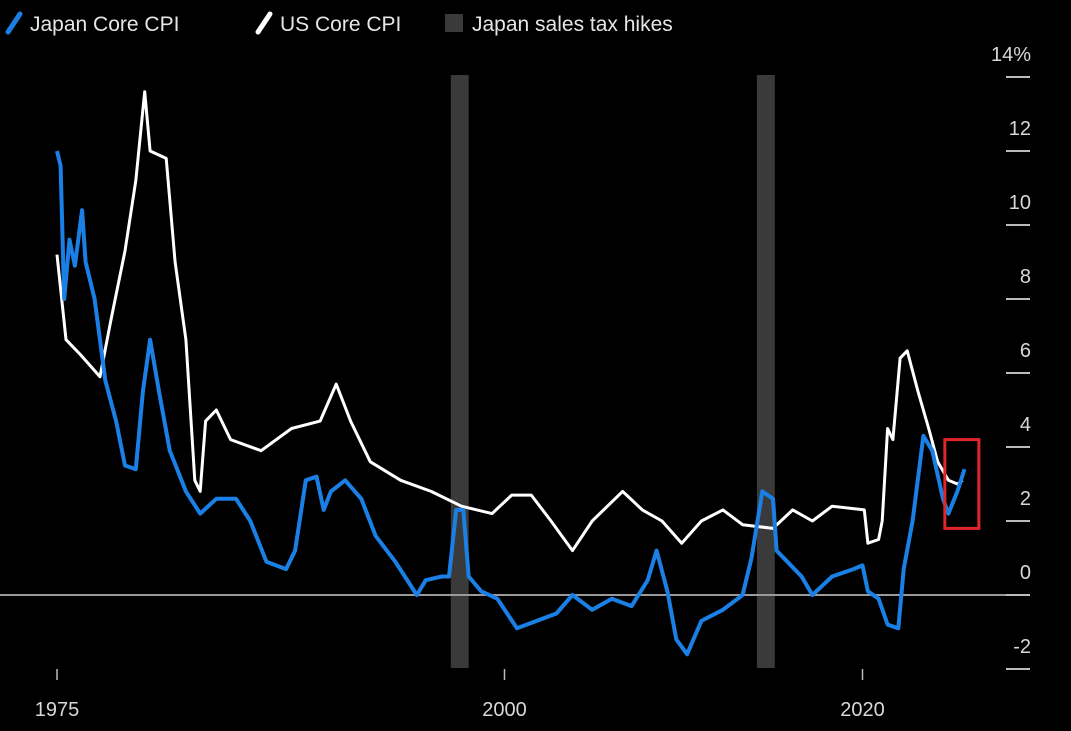  What do you see at coordinates (1011, 55) in the screenshot?
I see `y-tick-label: 14%` at bounding box center [1011, 55].